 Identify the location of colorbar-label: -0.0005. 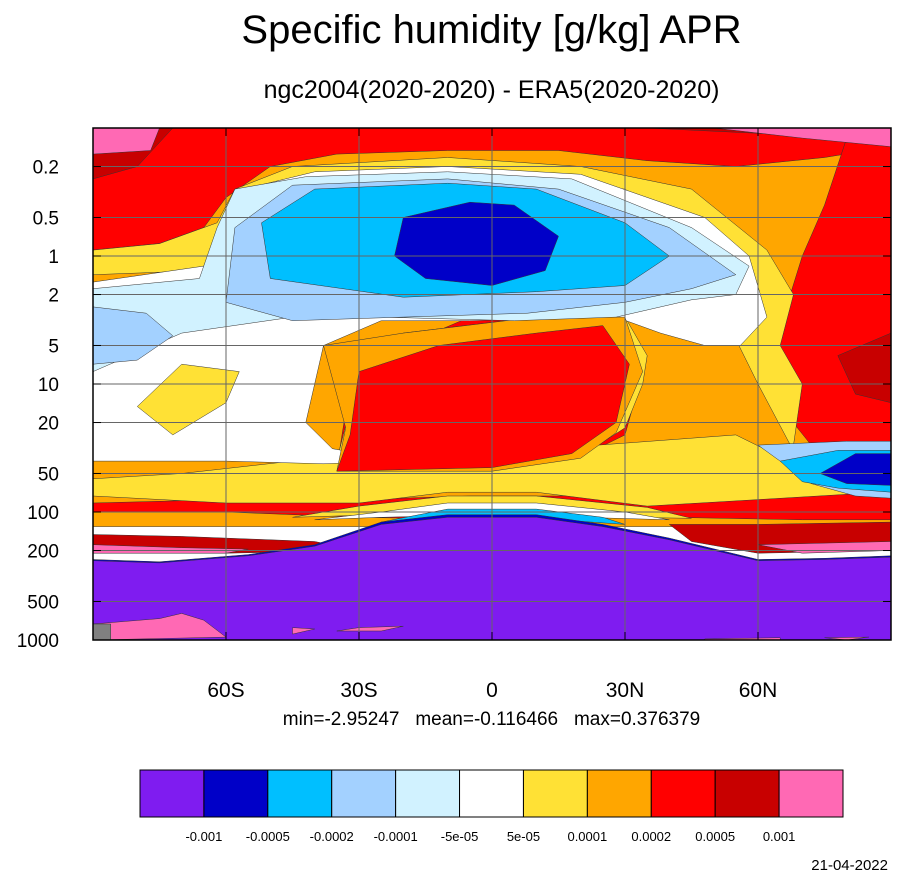
(268, 836).